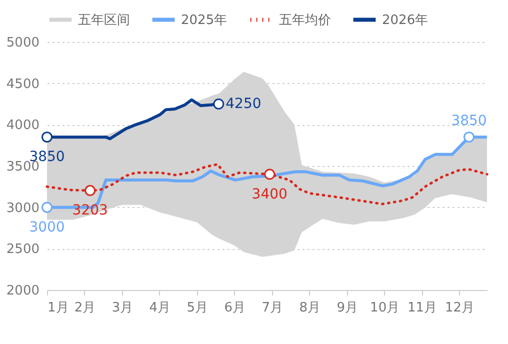 The image size is (508, 344). Describe the element at coordinates (309, 308) in the screenshot. I see `x-tick-label: 8月` at that location.